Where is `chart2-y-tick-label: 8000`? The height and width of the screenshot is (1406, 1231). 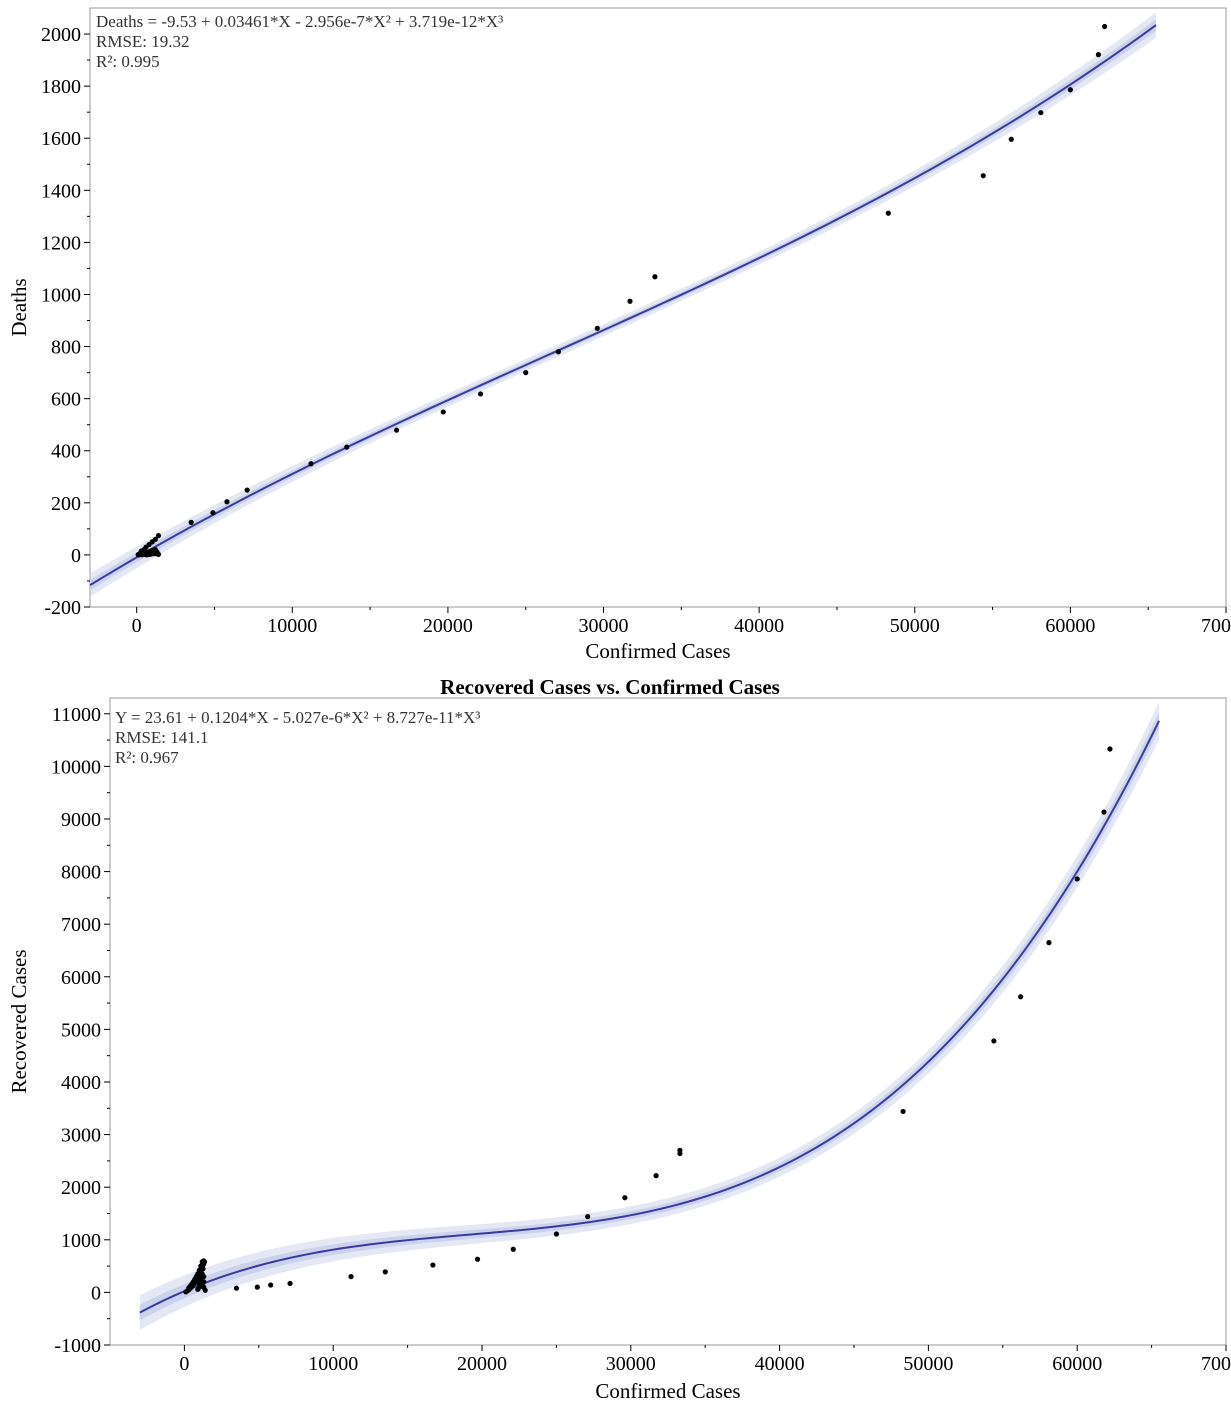
chart2-y-tick-label: 8000 is located at coordinates (81, 873).